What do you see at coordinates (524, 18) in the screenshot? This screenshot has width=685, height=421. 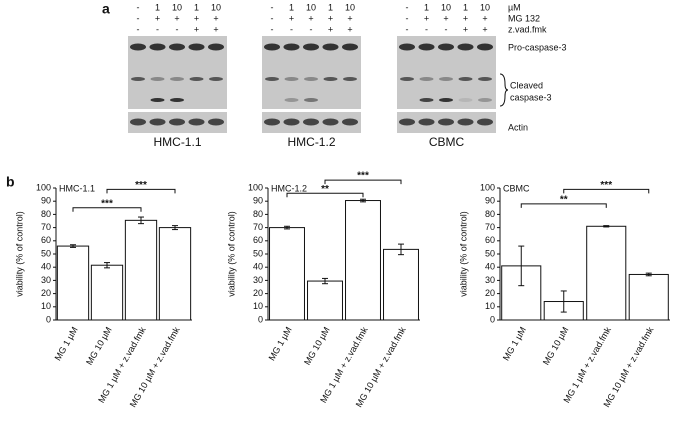 I see `row-label: MG 132` at bounding box center [524, 18].